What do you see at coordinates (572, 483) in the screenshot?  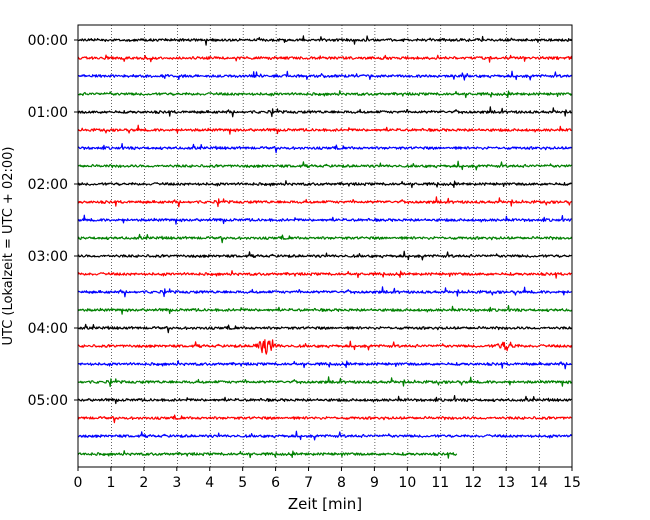 I see `x-tick-label: 15` at bounding box center [572, 483].